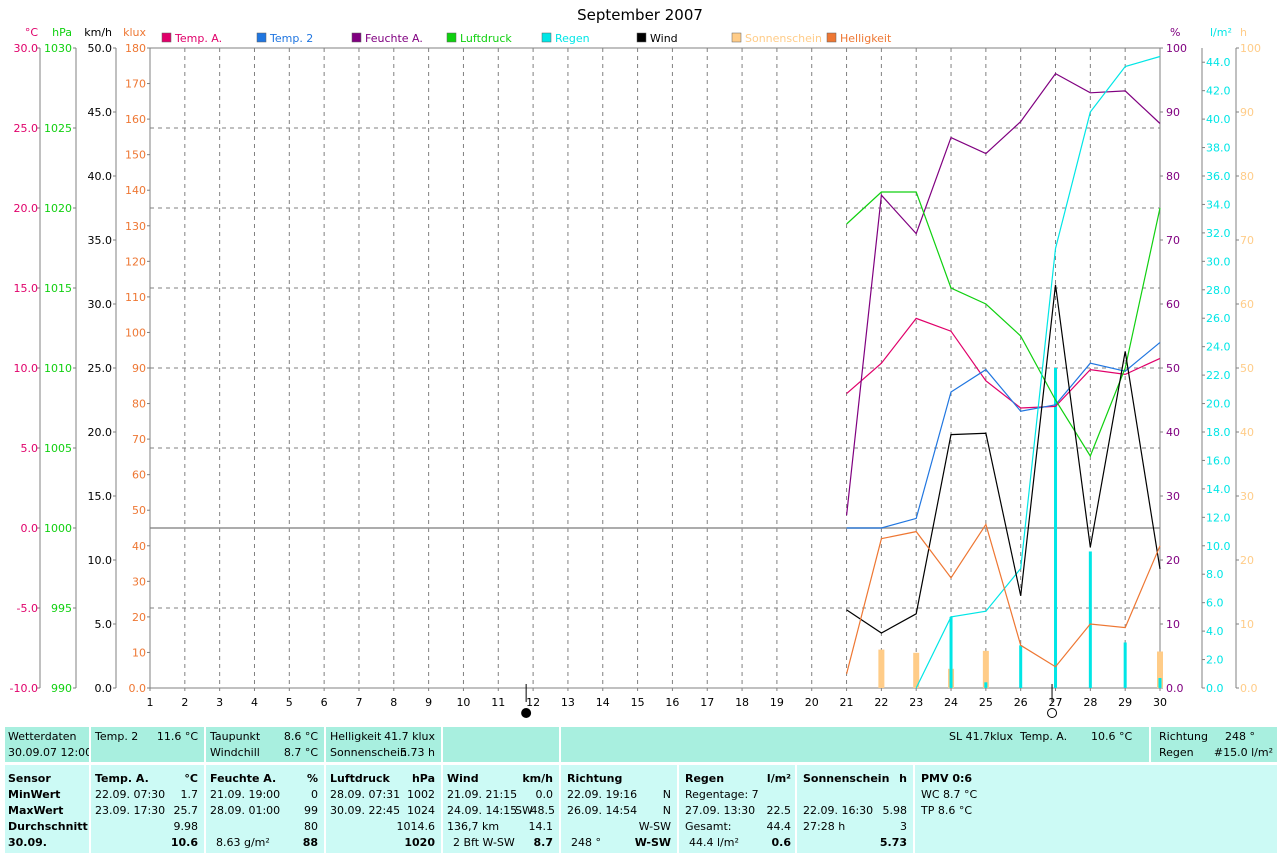  Describe the element at coordinates (135, 119) in the screenshot. I see `light-tick-label: 160` at that location.